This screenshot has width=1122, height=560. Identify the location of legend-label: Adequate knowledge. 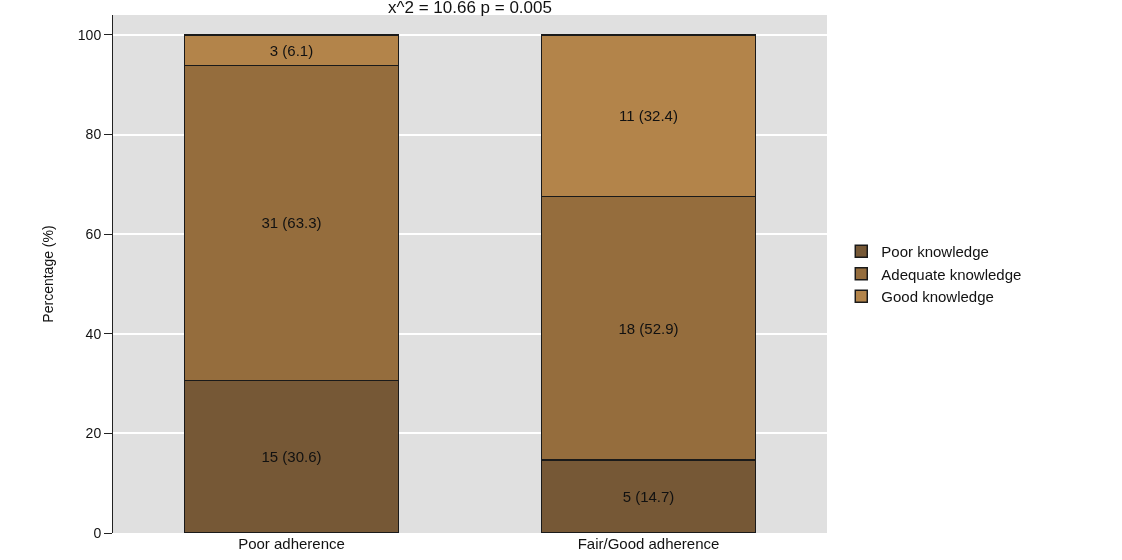
(951, 274).